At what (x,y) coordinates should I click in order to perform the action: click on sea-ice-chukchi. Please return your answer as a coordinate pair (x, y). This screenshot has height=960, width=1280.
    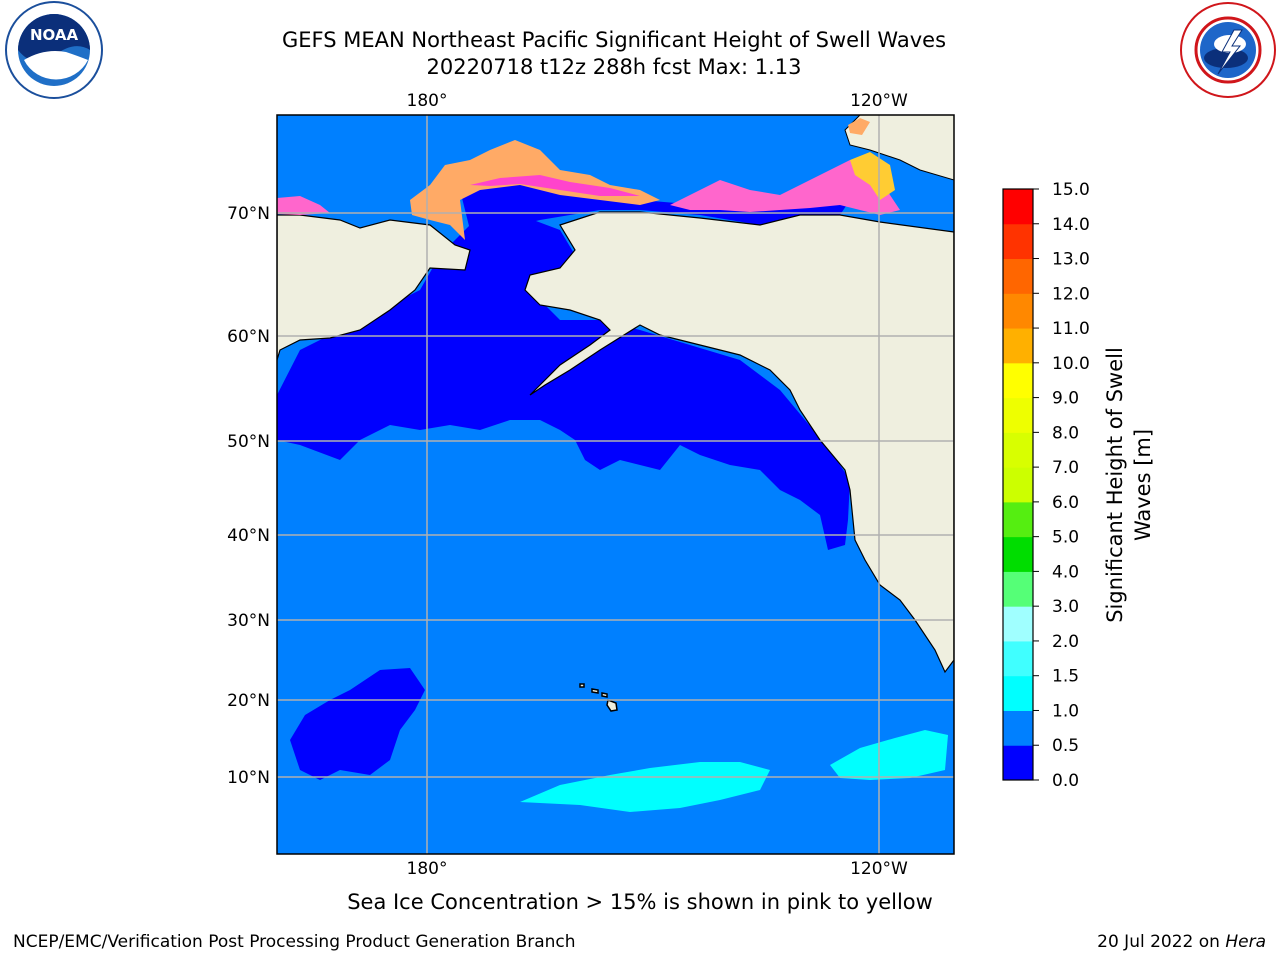
    Looking at the image, I should click on (535, 190).